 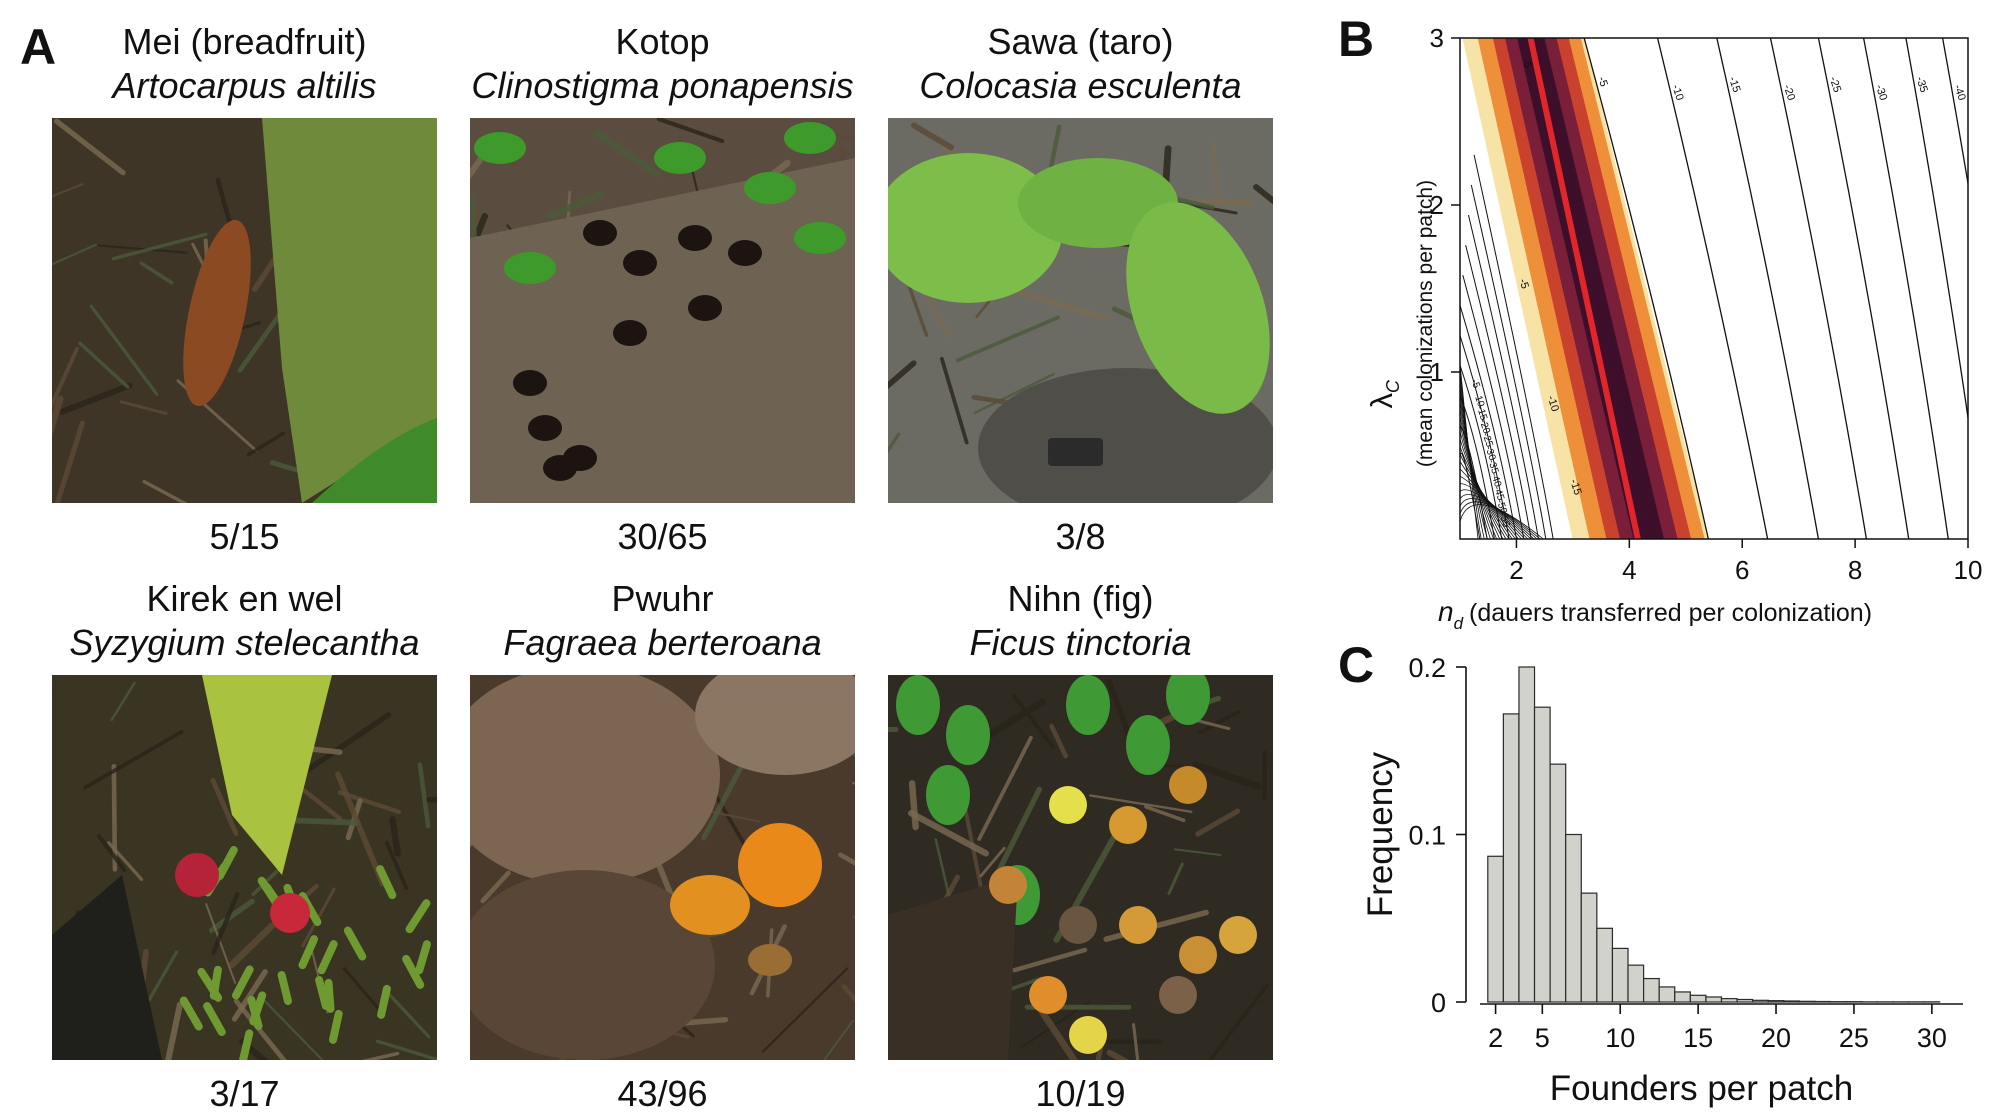 What do you see at coordinates (38, 47) in the screenshot?
I see `panel-label-a: A` at bounding box center [38, 47].